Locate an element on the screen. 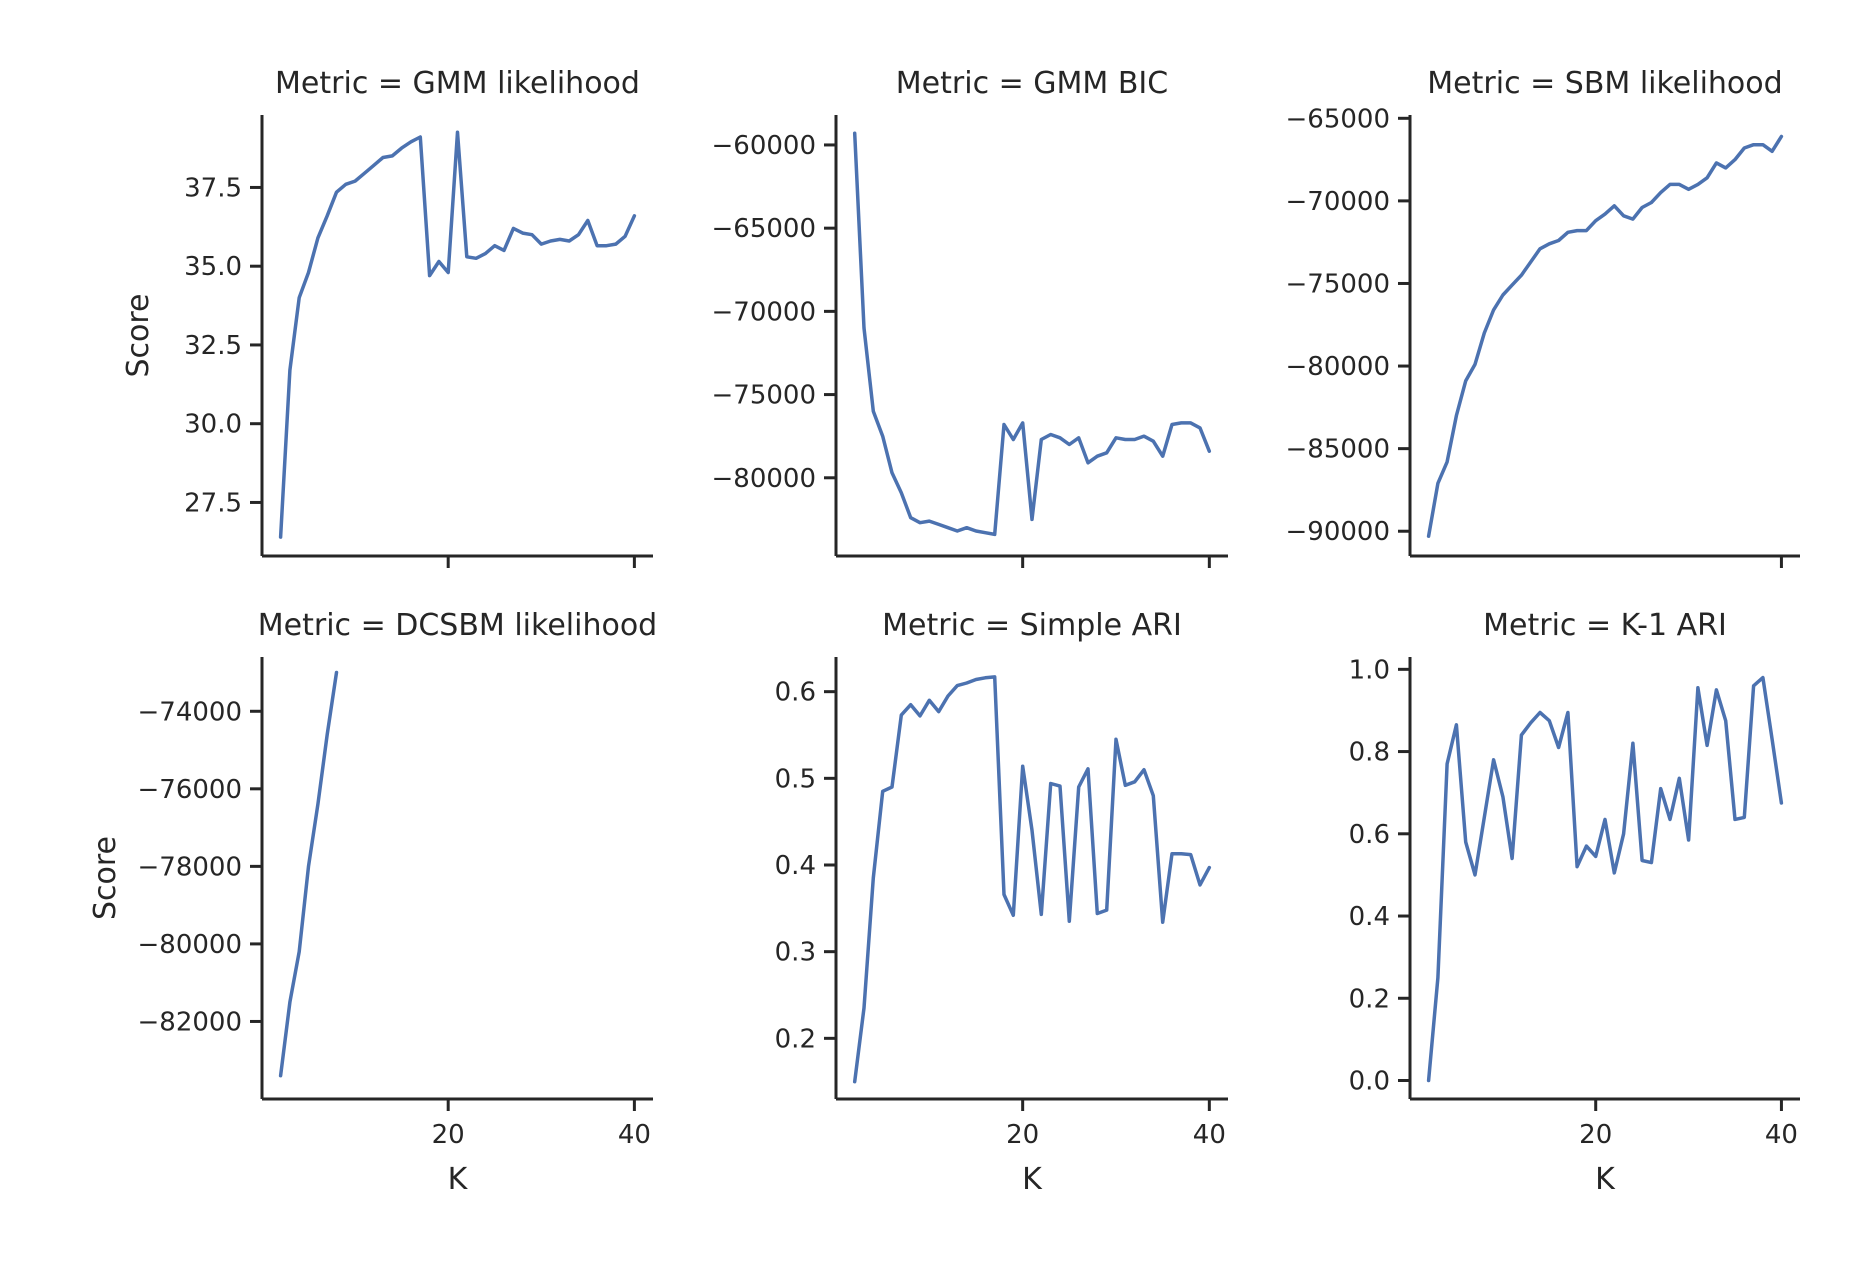 The image size is (1869, 1269). y-tick-label: 0.3 is located at coordinates (795, 953).